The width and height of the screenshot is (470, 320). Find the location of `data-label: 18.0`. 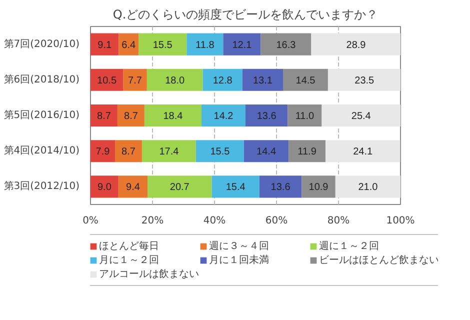

data-label: 18.0 is located at coordinates (175, 80).